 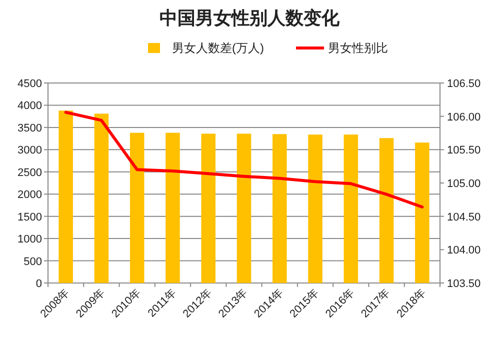 What do you see at coordinates (30, 195) in the screenshot?
I see `y-tick-label: 2000` at bounding box center [30, 195].